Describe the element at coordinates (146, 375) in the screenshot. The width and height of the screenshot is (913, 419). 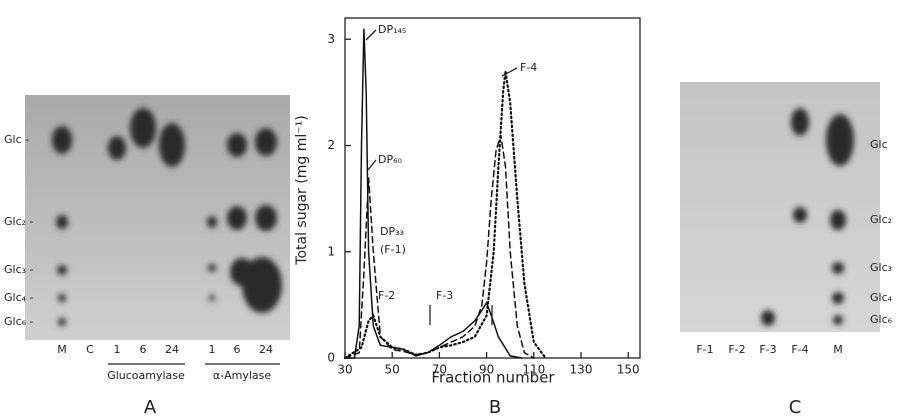
I see `group-label: Glucoamylase` at that location.